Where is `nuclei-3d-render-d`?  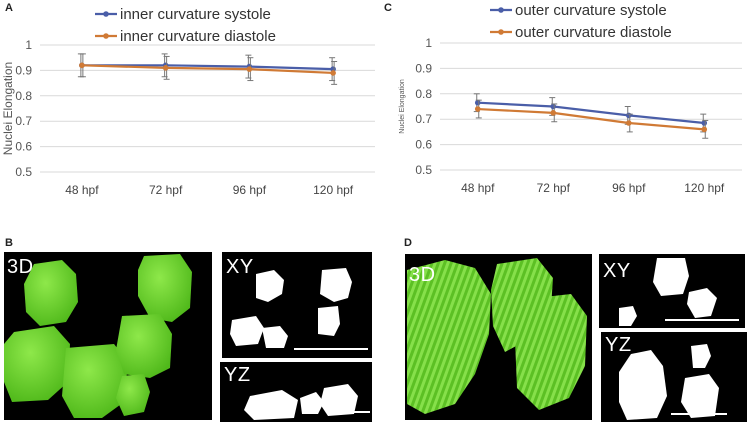
nuclei-3d-render-d is located at coordinates (497, 336).